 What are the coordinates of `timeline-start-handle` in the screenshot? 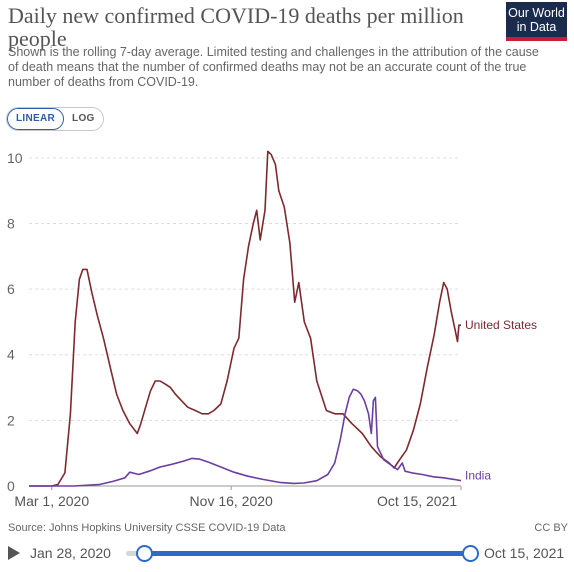 It's located at (144, 553).